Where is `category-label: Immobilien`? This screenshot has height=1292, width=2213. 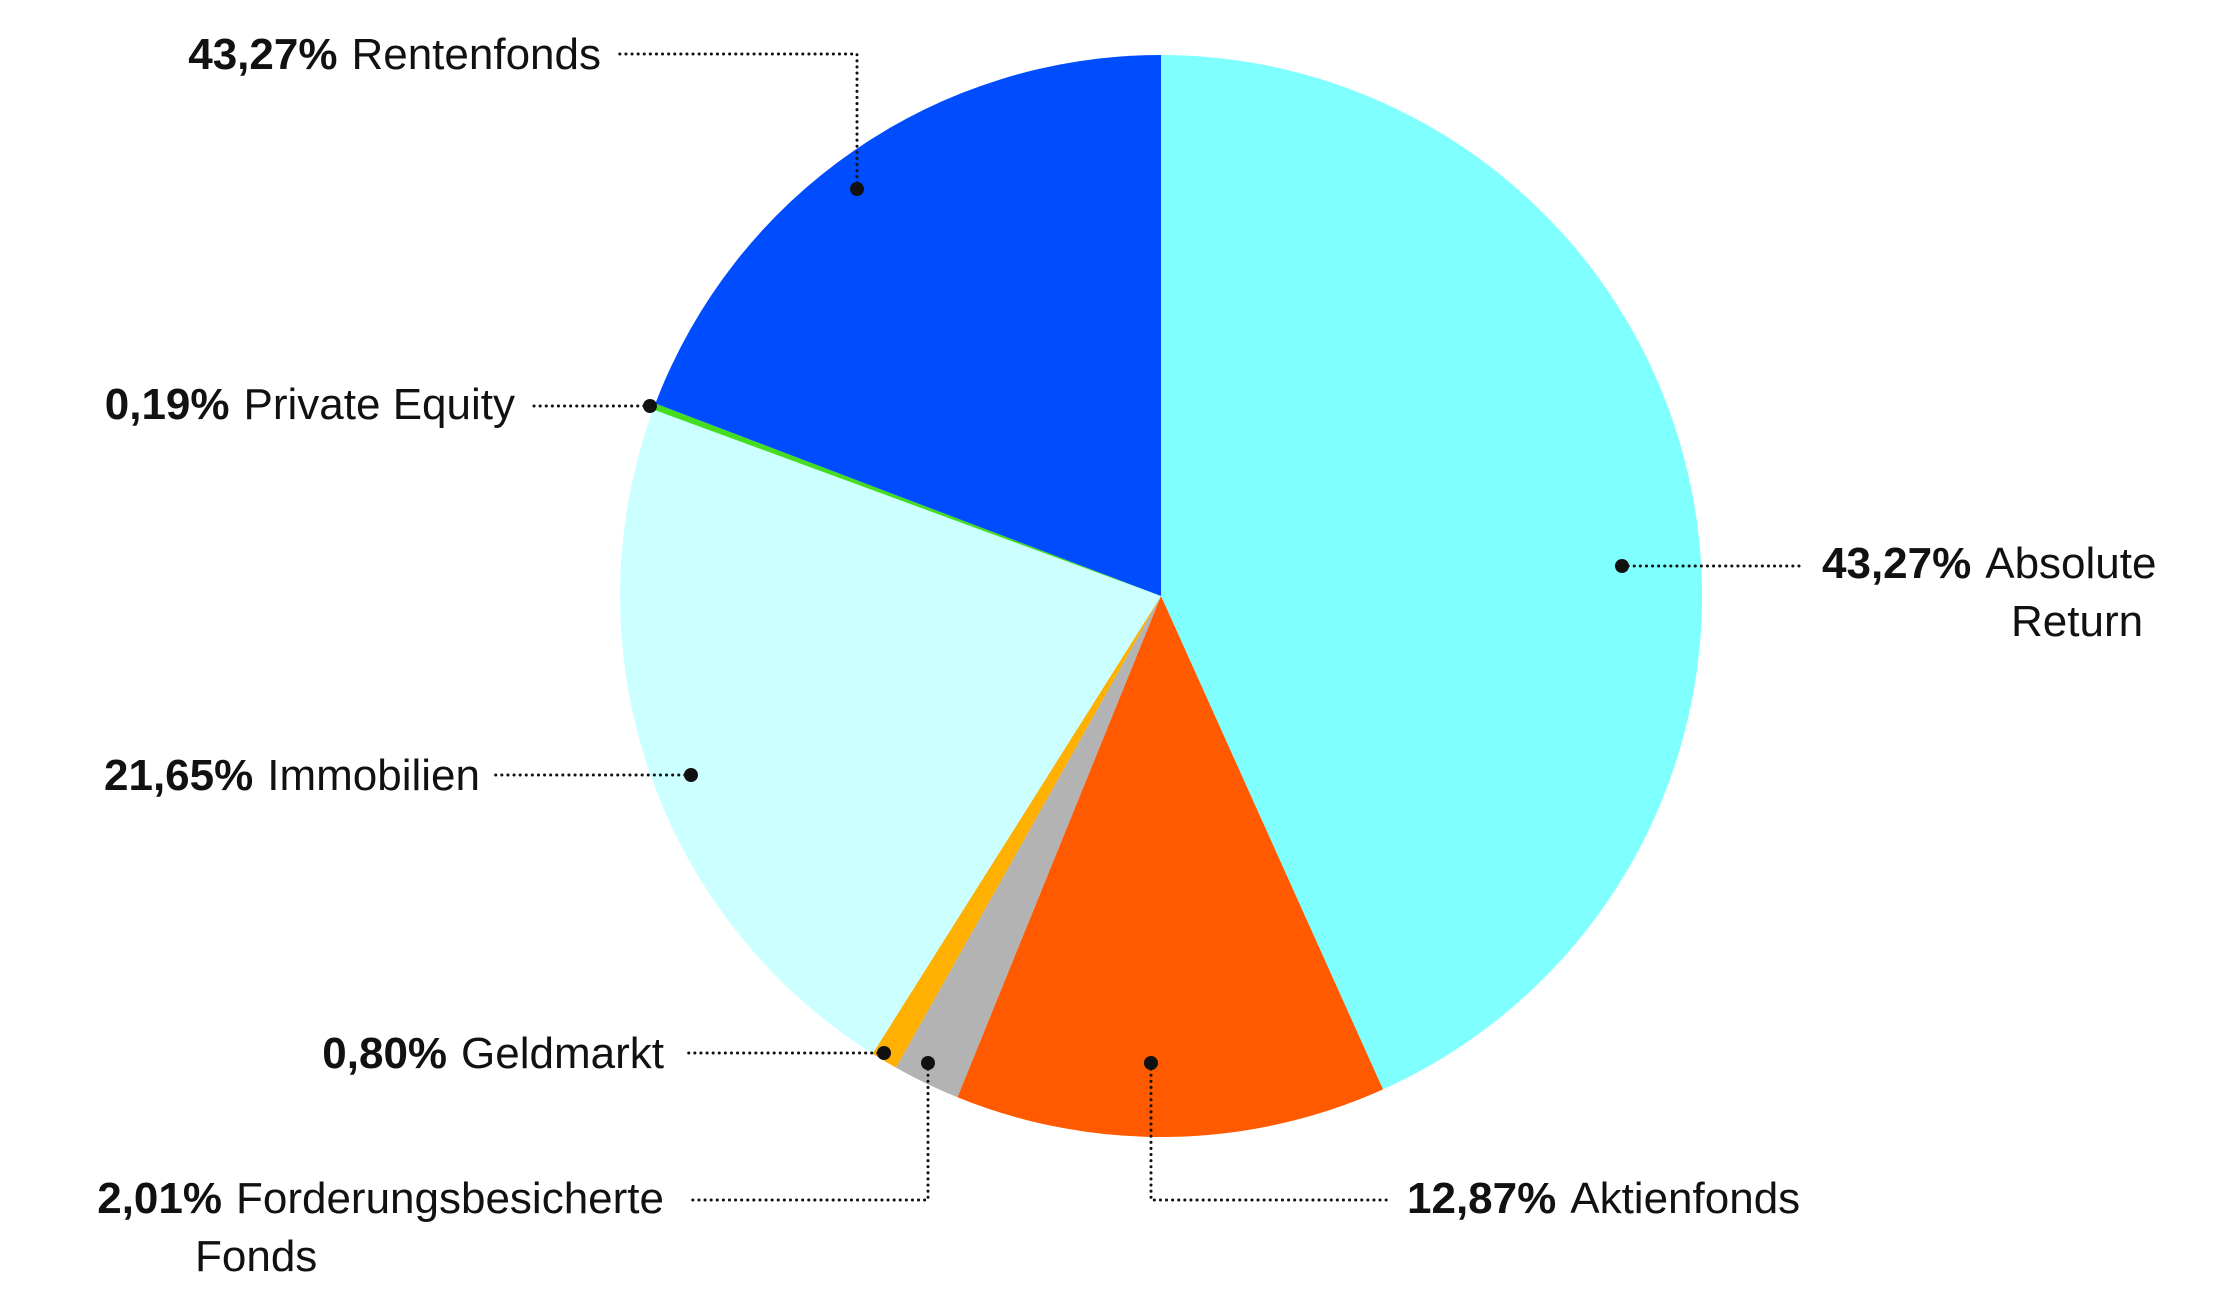 category-label: Immobilien is located at coordinates (373, 775).